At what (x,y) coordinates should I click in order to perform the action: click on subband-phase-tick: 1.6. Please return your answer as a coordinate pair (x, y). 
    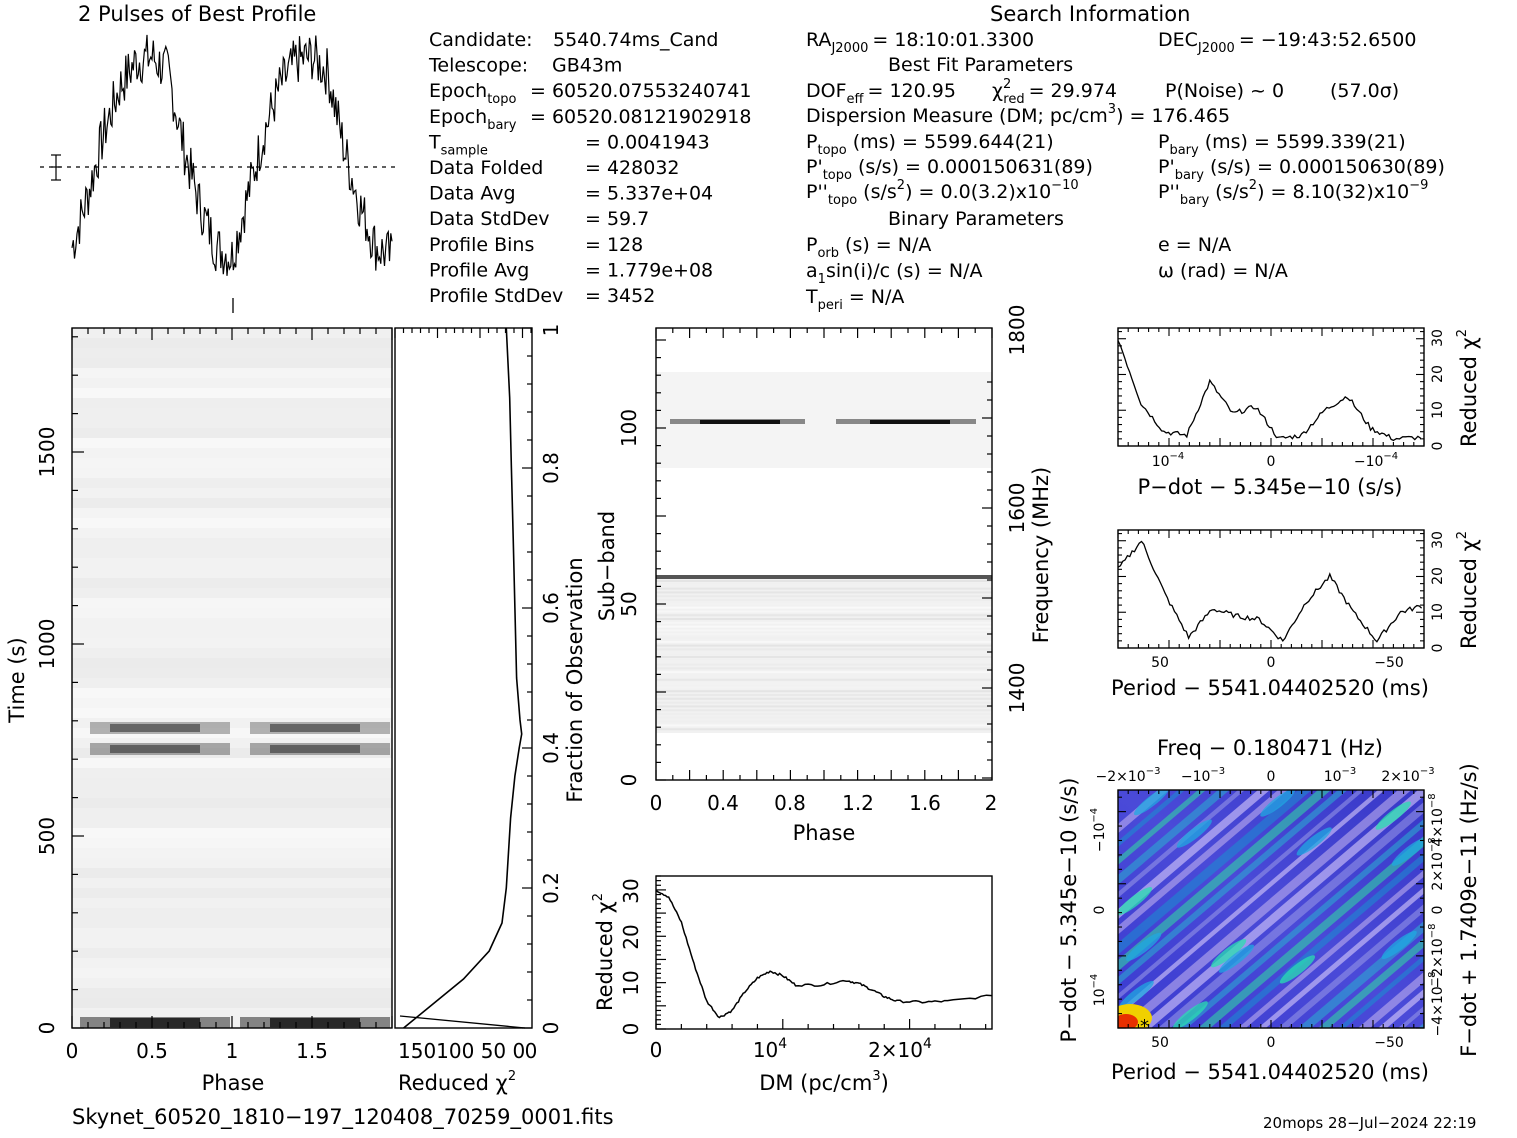
    Looking at the image, I should click on (925, 803).